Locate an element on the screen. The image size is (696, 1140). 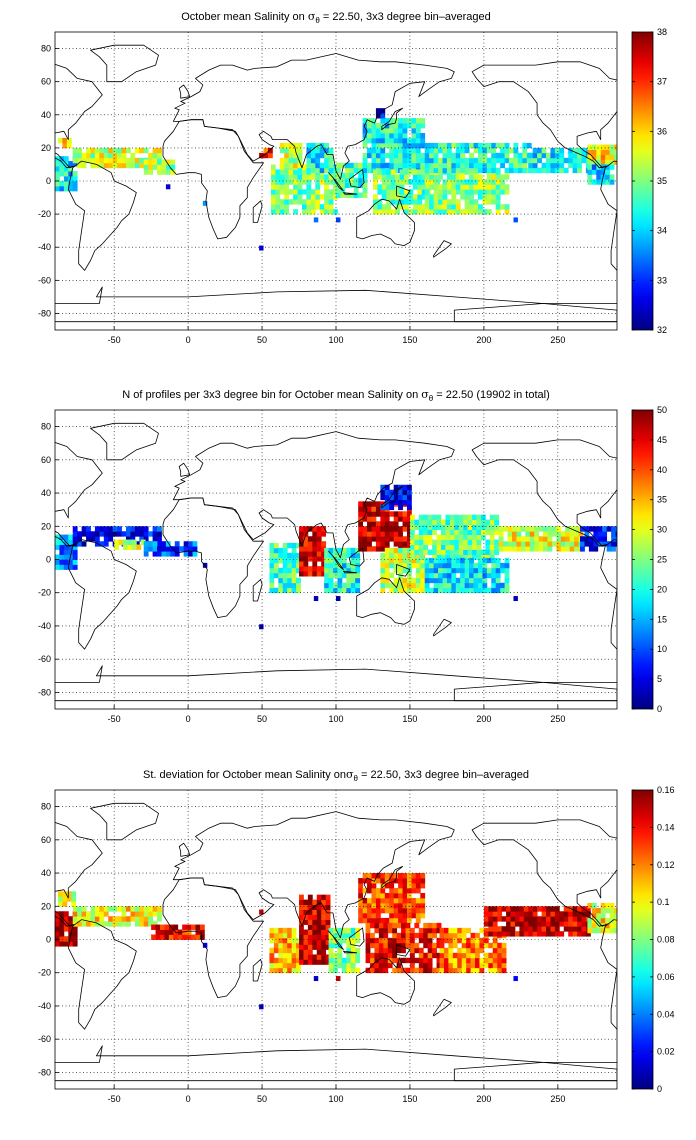
y-tick-label: -60 is located at coordinates (44, 659).